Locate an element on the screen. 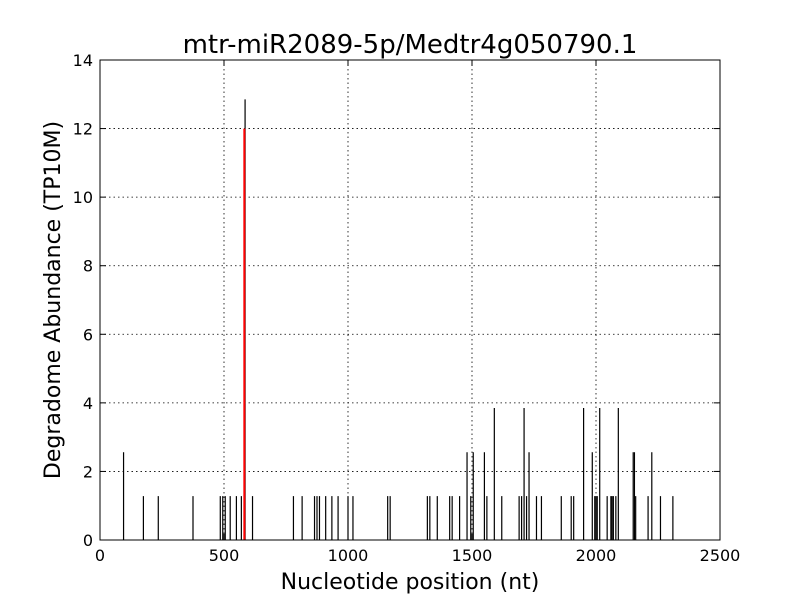  y-tick-label: 8 is located at coordinates (88, 266).